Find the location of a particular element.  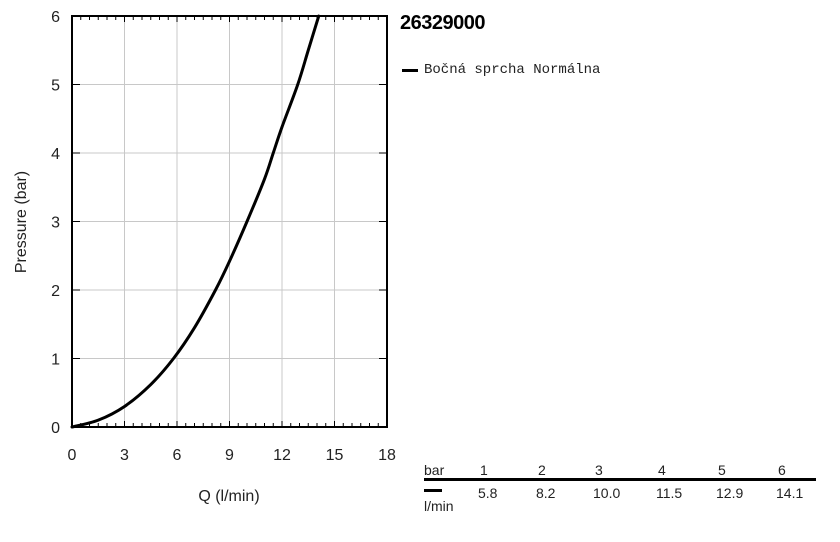

pressure-cell: 2 is located at coordinates (542, 470).